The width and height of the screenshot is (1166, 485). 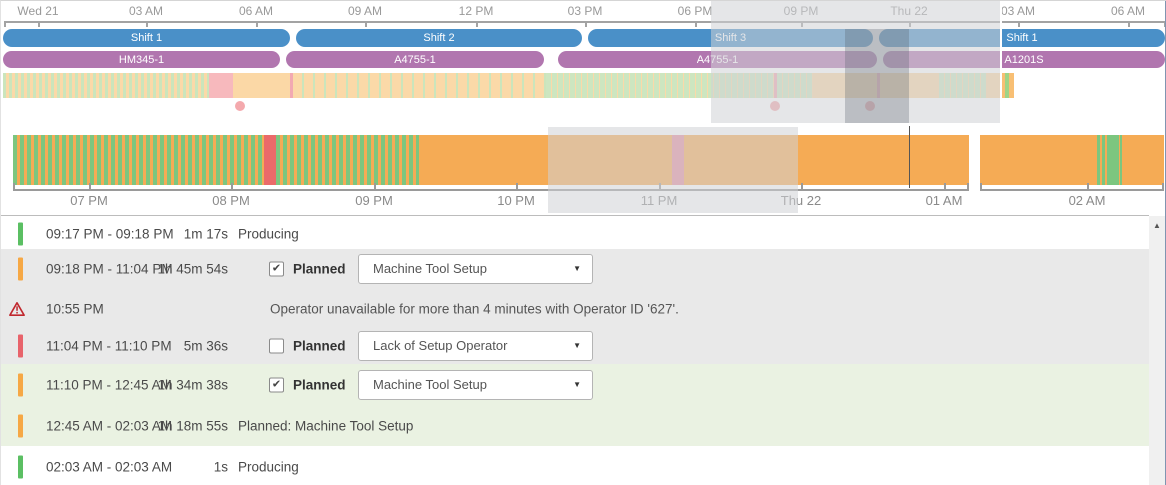 I want to click on event-duration: 1s, so click(x=220, y=466).